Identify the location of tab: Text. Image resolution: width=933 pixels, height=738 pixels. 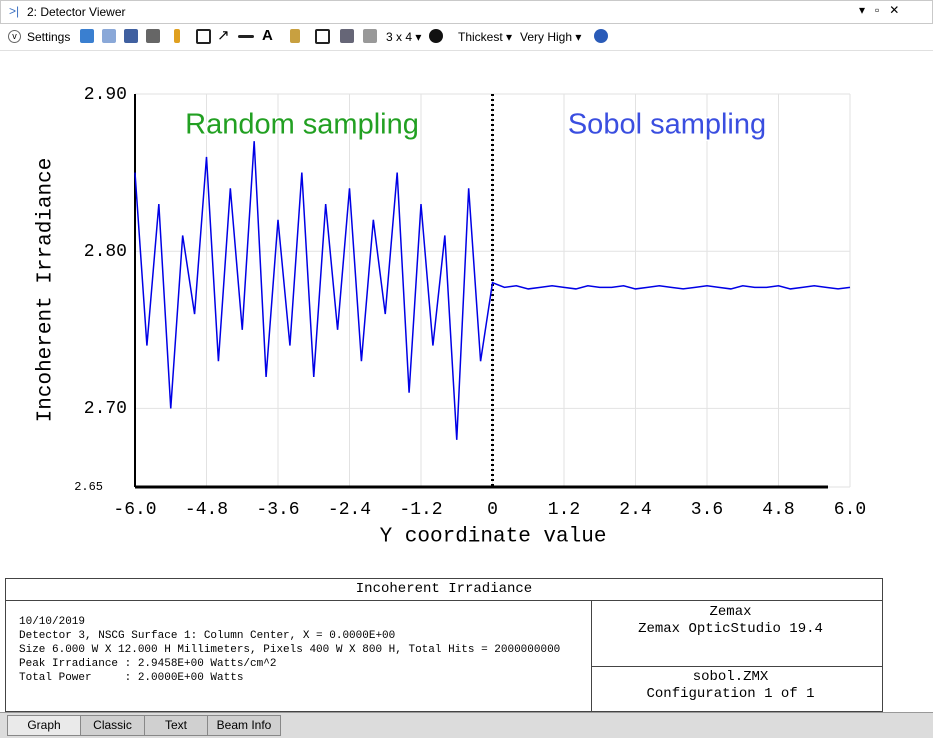
(176, 725).